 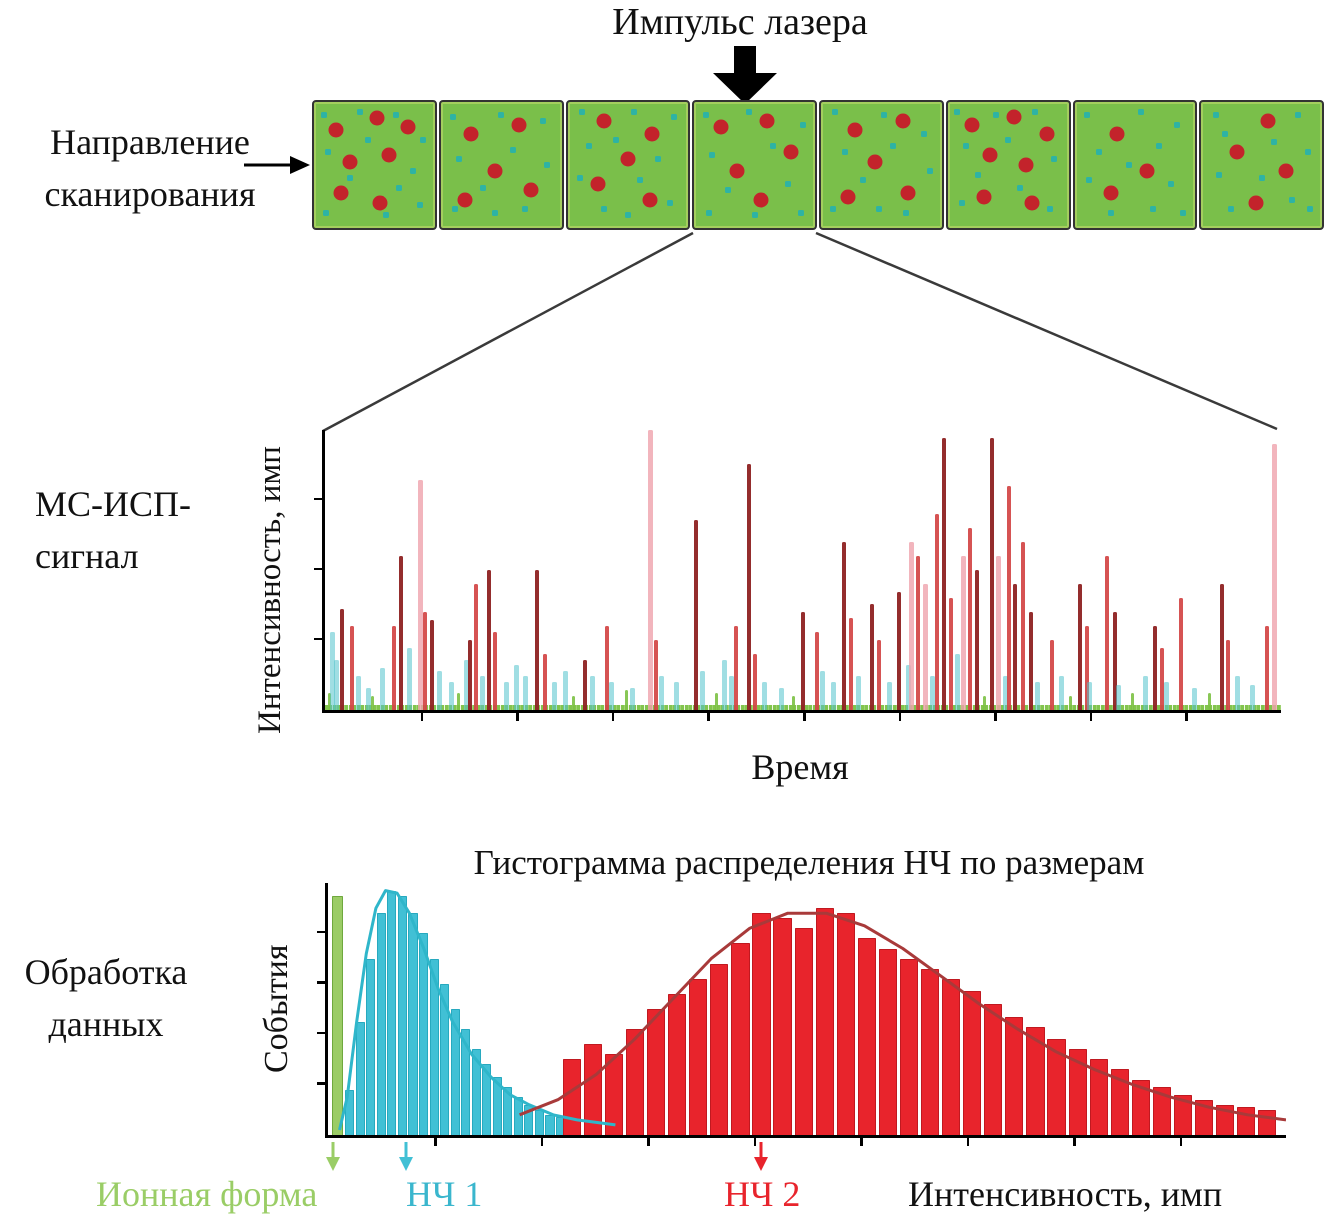 I want to click on data-processing-line1: Обработка, so click(x=106, y=972).